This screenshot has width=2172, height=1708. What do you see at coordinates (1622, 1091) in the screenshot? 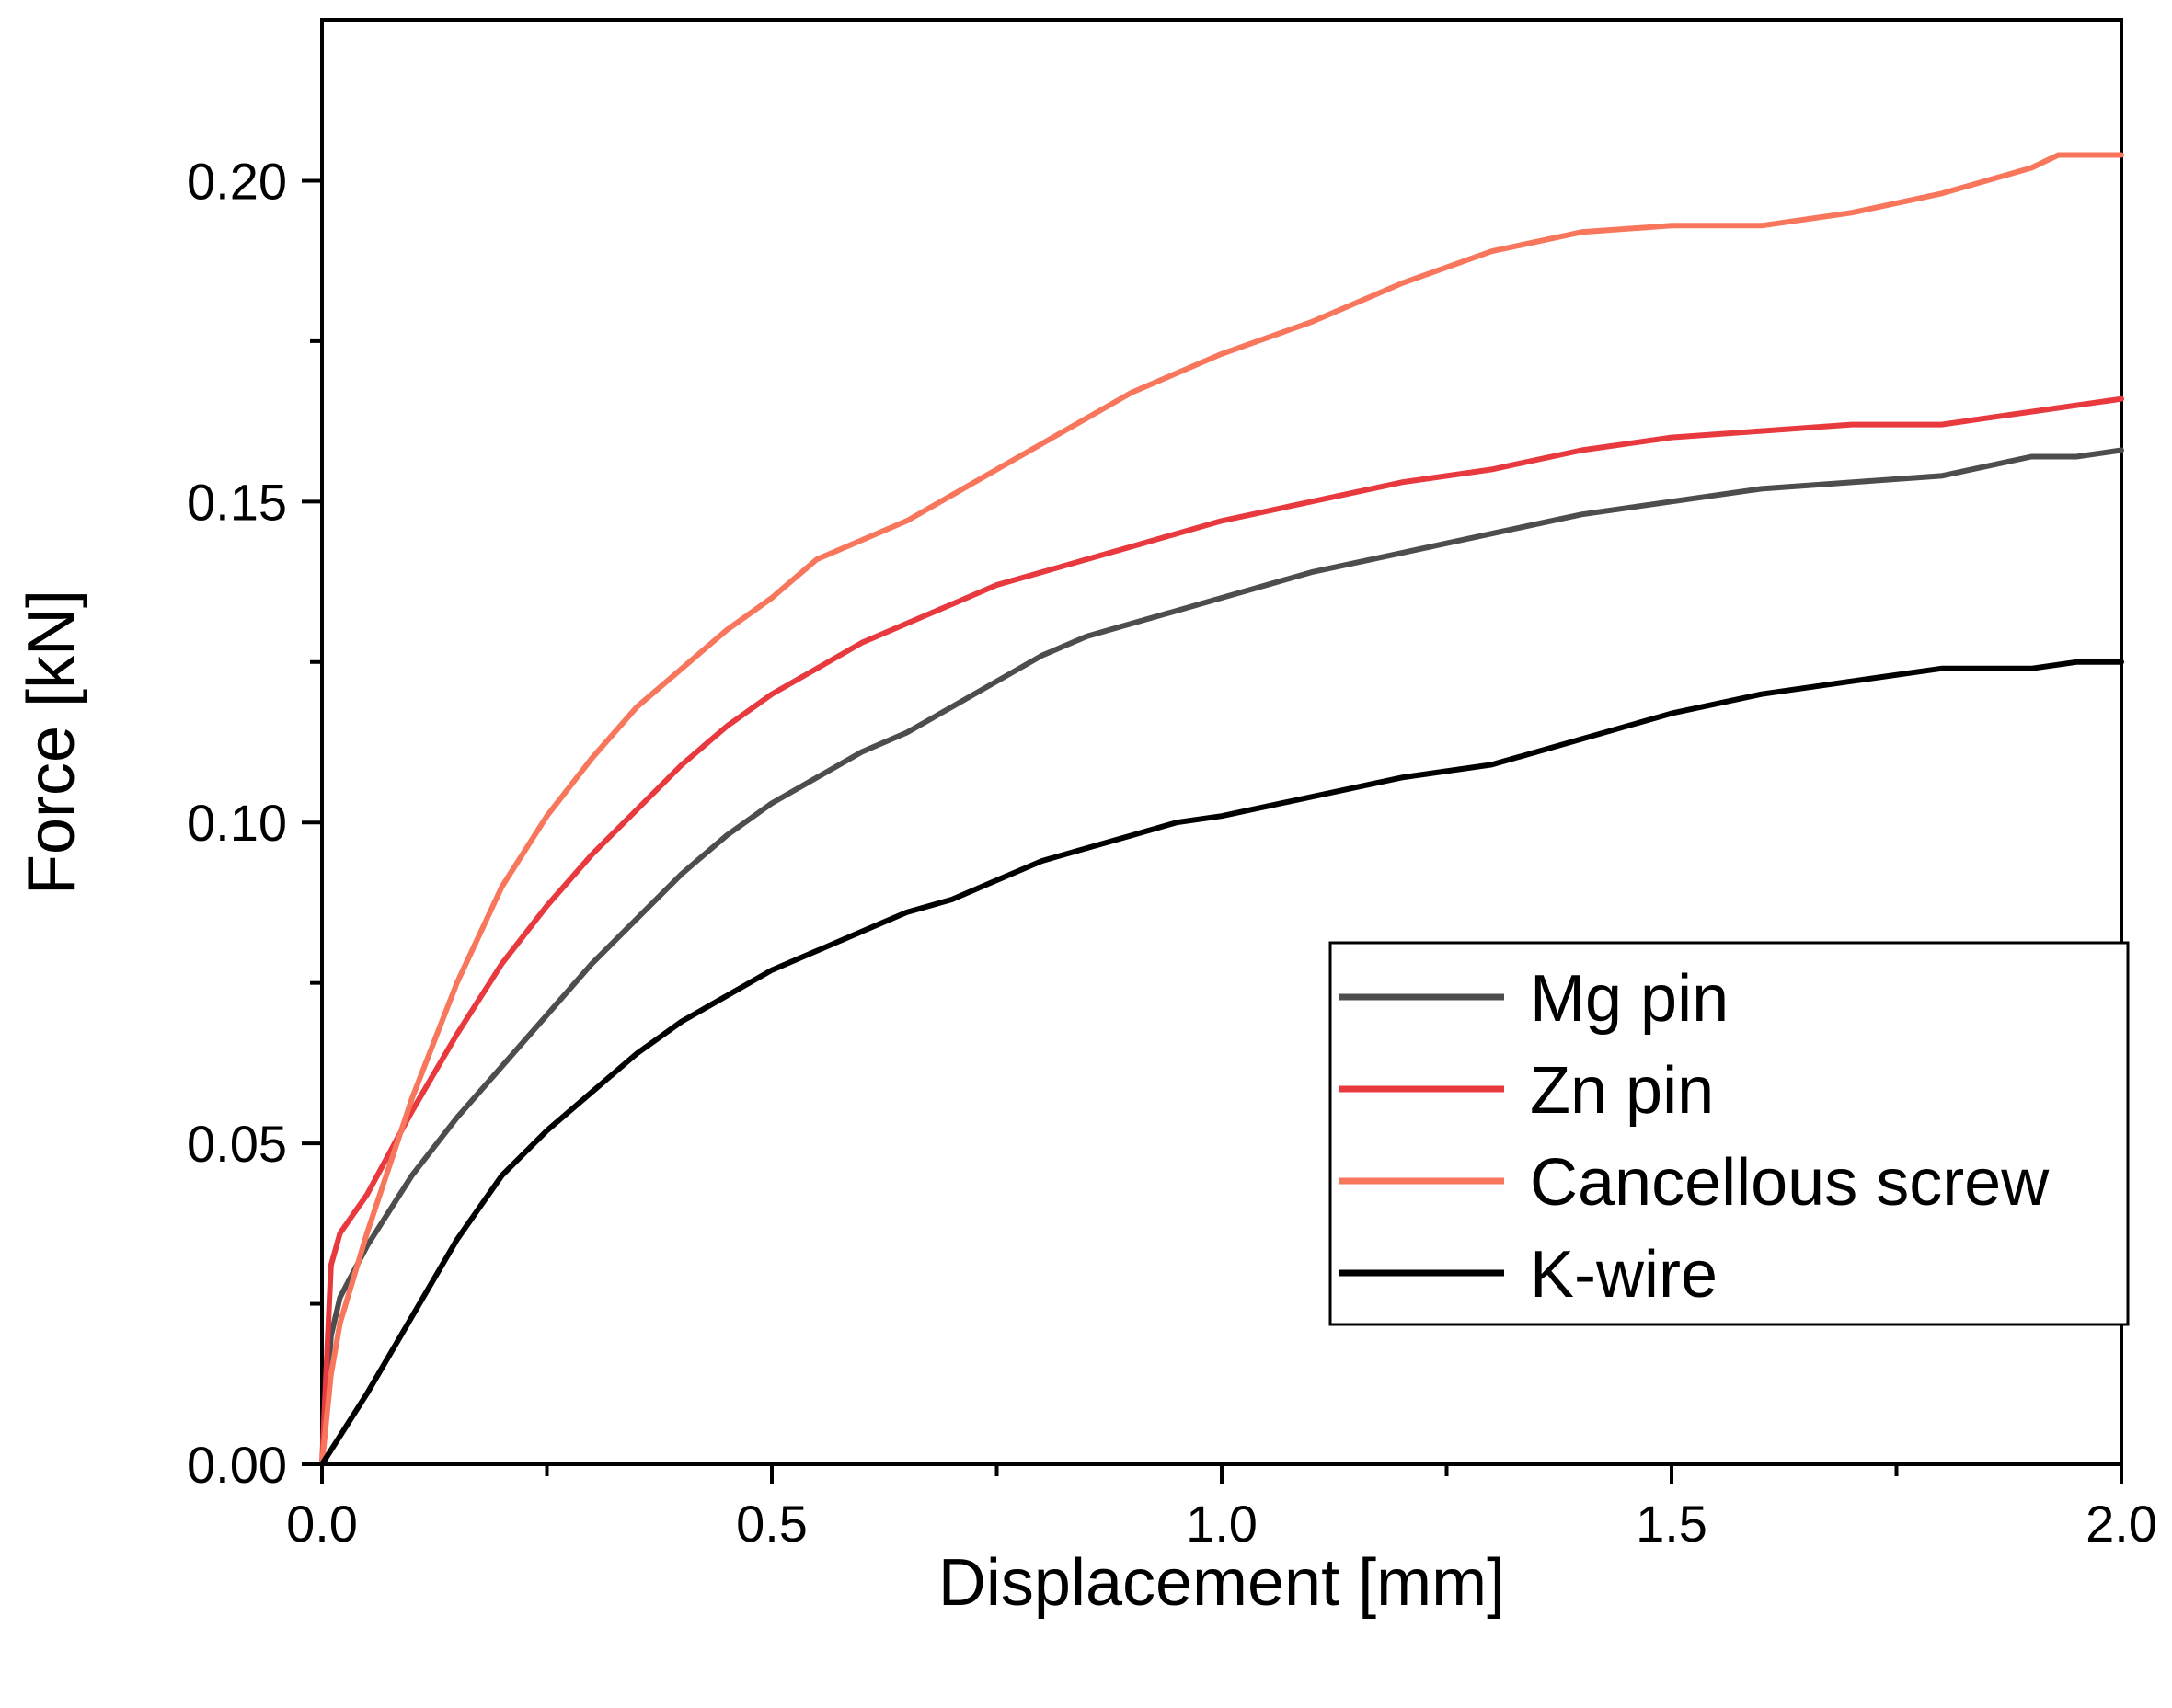
I see `legend-label: Zn pin` at bounding box center [1622, 1091].